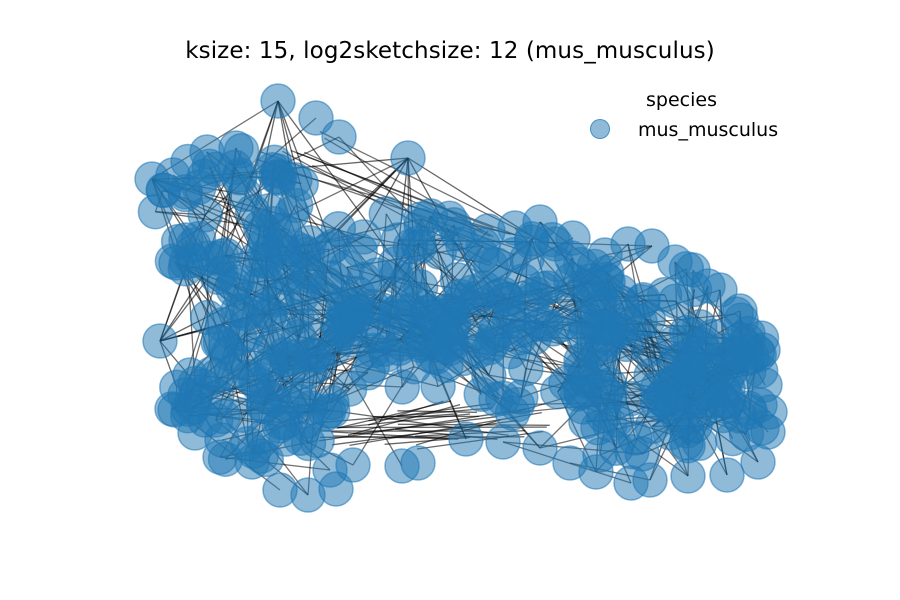  What do you see at coordinates (600, 129) in the screenshot?
I see `legend-marker-icon` at bounding box center [600, 129].